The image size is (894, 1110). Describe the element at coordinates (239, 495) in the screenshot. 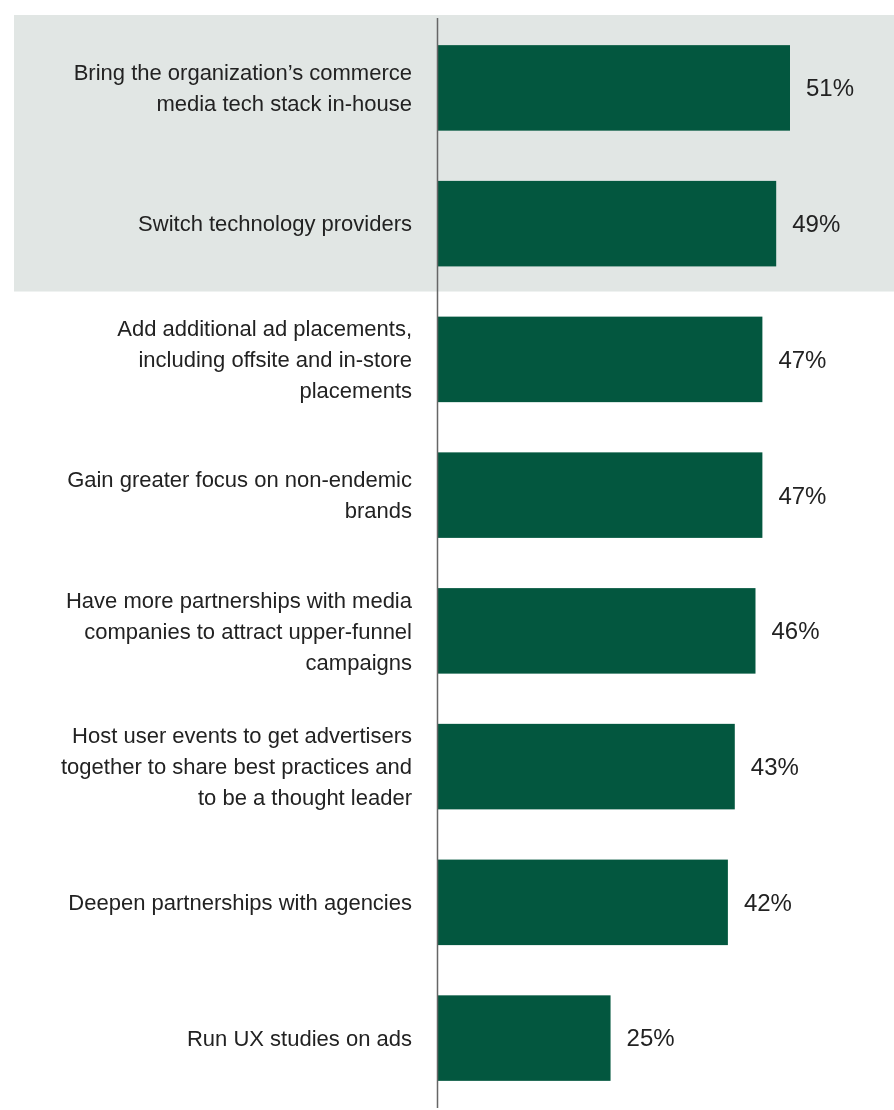

I see `y-tick-label: Gain greater focus on non-endemic brands` at that location.